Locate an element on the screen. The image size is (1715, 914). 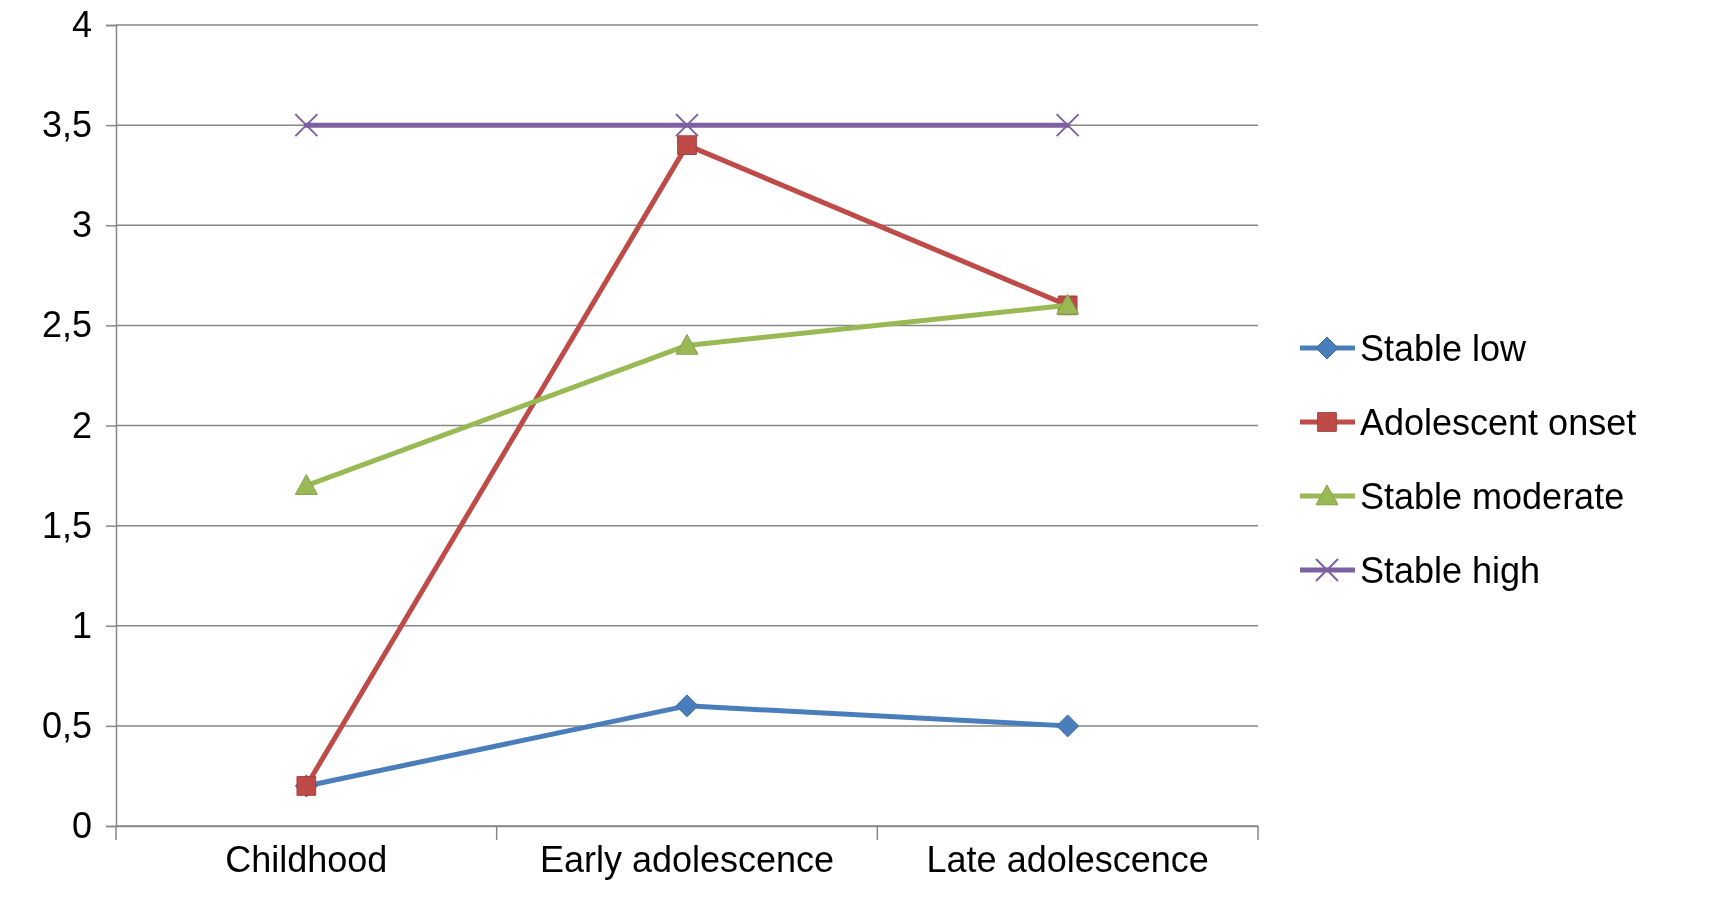
y-tick-label: 1,5 is located at coordinates (66, 525).